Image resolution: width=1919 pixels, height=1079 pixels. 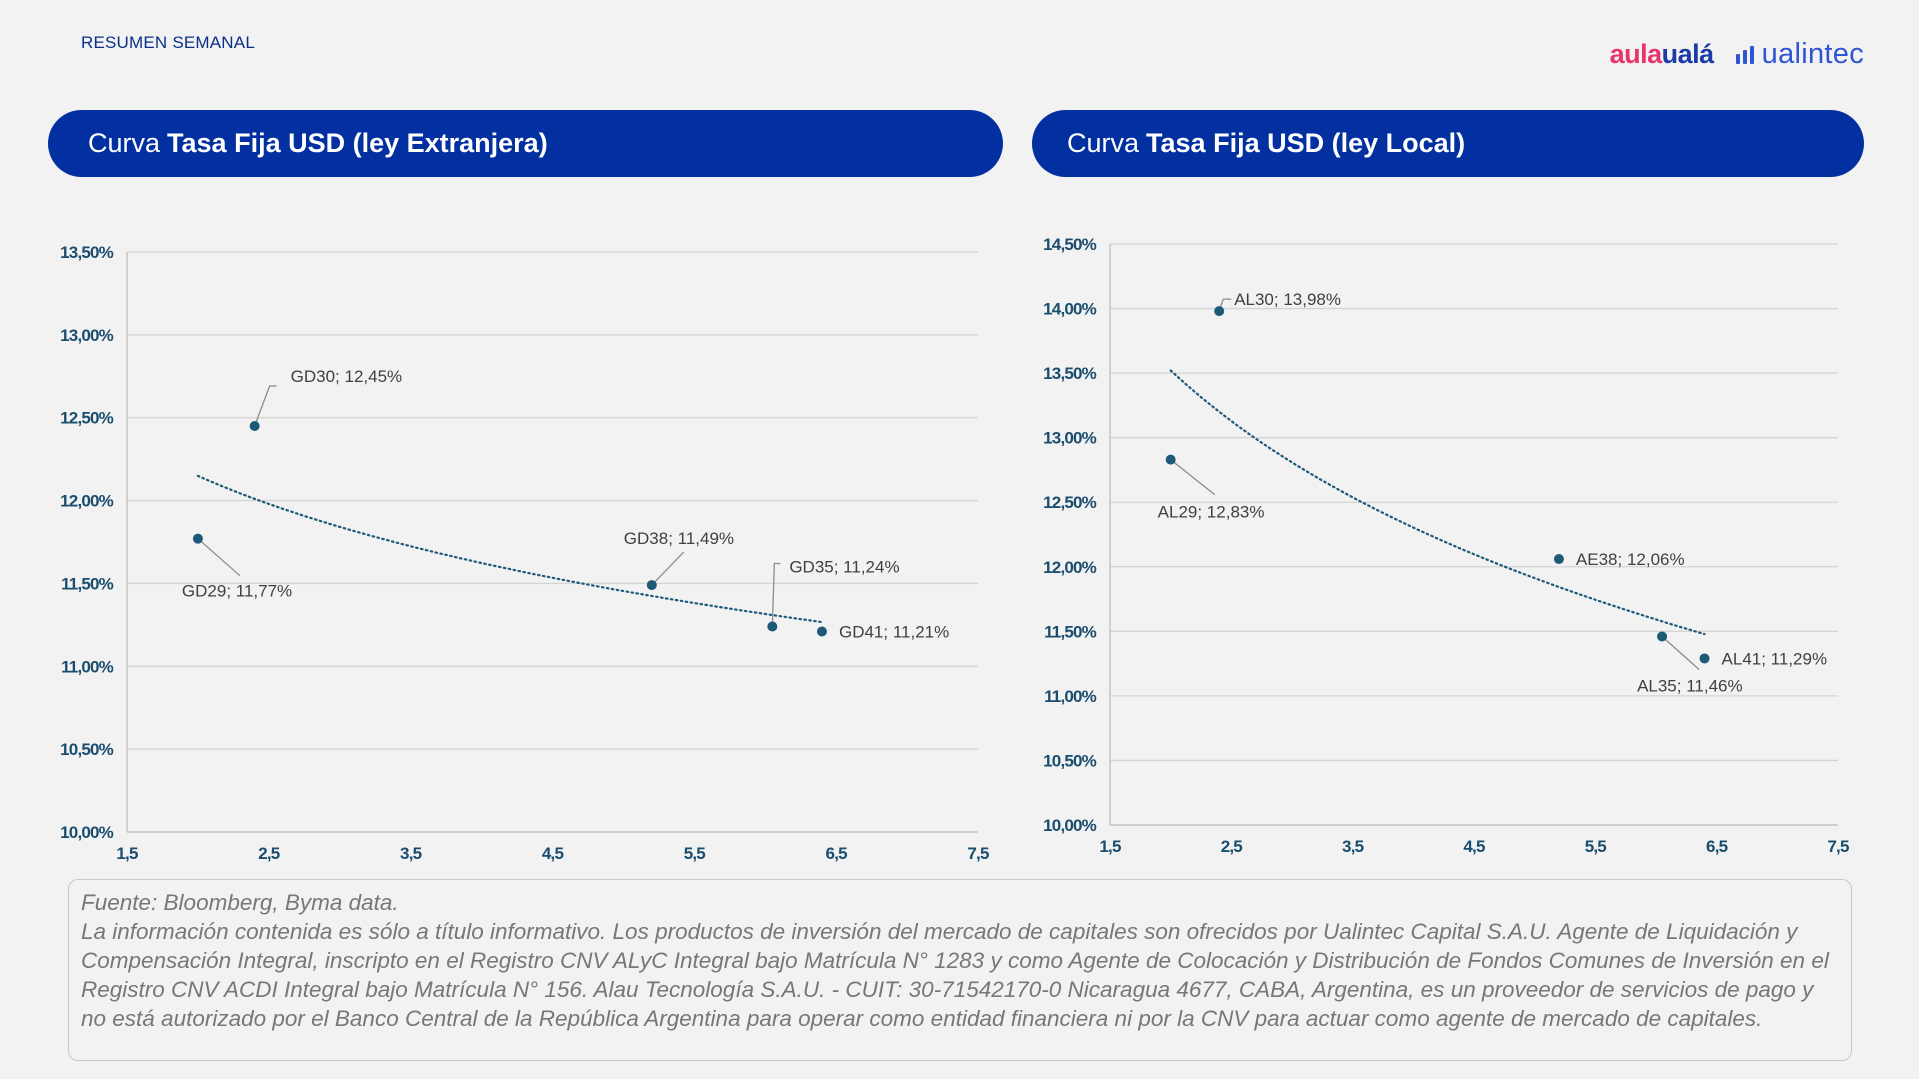 I want to click on ualintec-logo-text: ualintec, so click(x=1812, y=54).